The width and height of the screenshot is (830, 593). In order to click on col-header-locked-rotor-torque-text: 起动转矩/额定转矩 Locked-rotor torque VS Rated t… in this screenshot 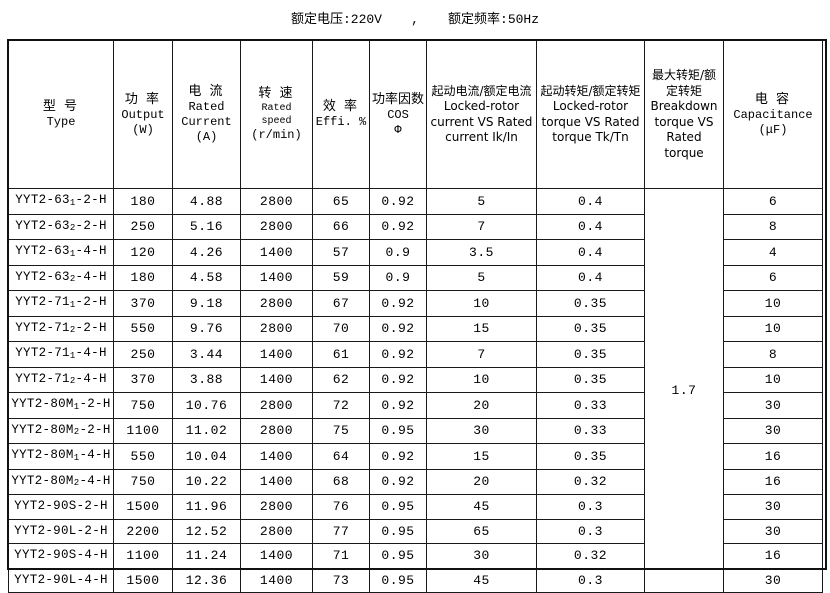, I will do `click(590, 114)`.